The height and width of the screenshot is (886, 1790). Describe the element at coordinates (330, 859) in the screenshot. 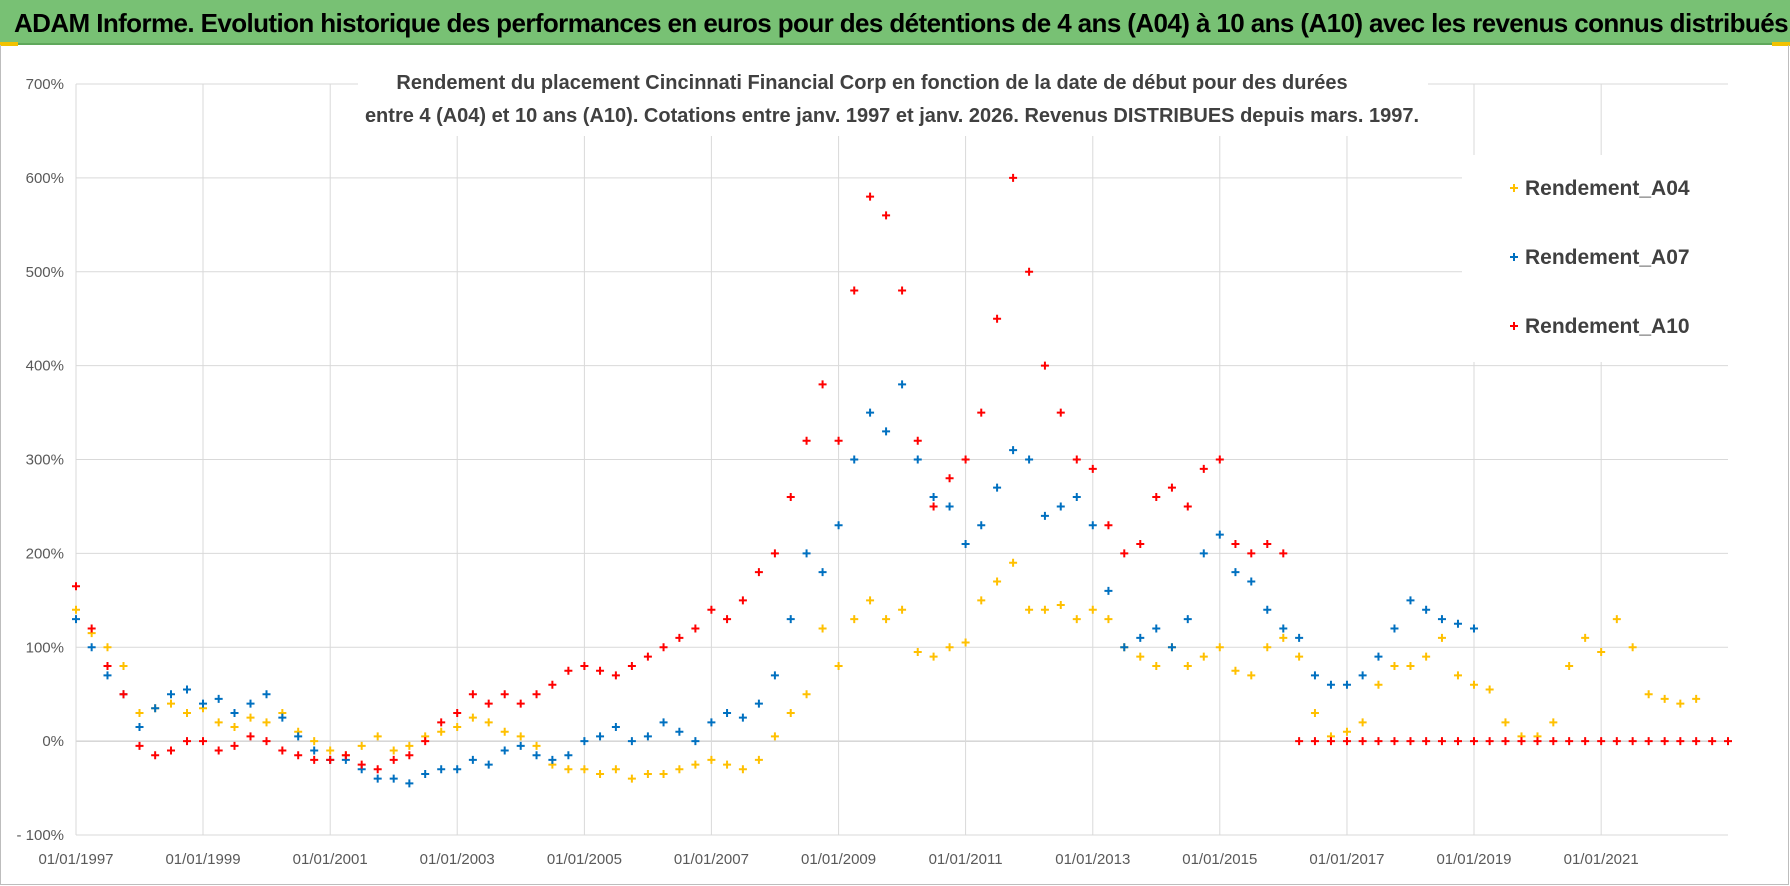

I see `x-tick-label: 01/01/2001` at that location.